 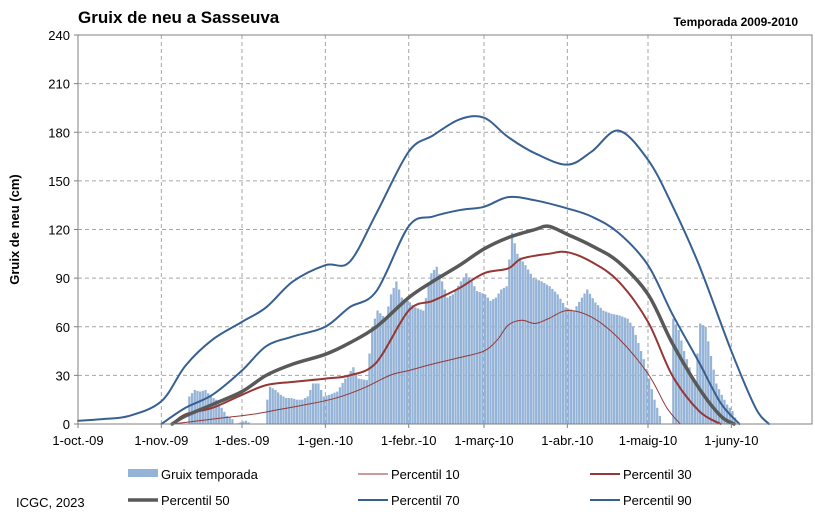 I want to click on y-tick-label: 180, so click(x=59, y=132).